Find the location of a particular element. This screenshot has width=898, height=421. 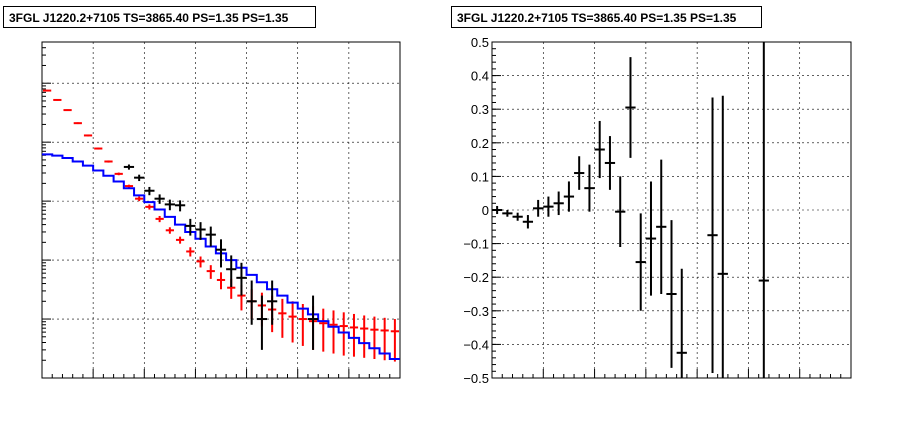

y-tick-label: 0.1 is located at coordinates (480, 176).